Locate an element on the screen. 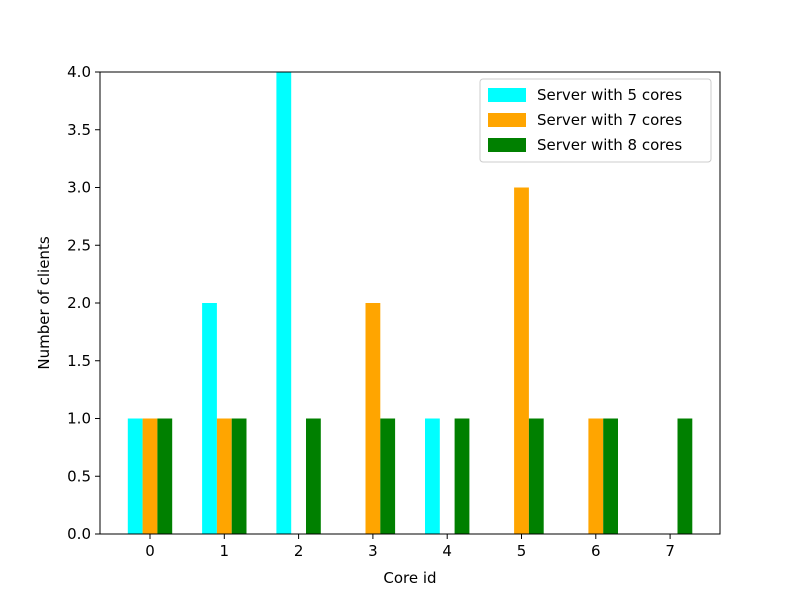 This screenshot has width=800, height=600. legend-label: Server with 8 cores is located at coordinates (609, 145).